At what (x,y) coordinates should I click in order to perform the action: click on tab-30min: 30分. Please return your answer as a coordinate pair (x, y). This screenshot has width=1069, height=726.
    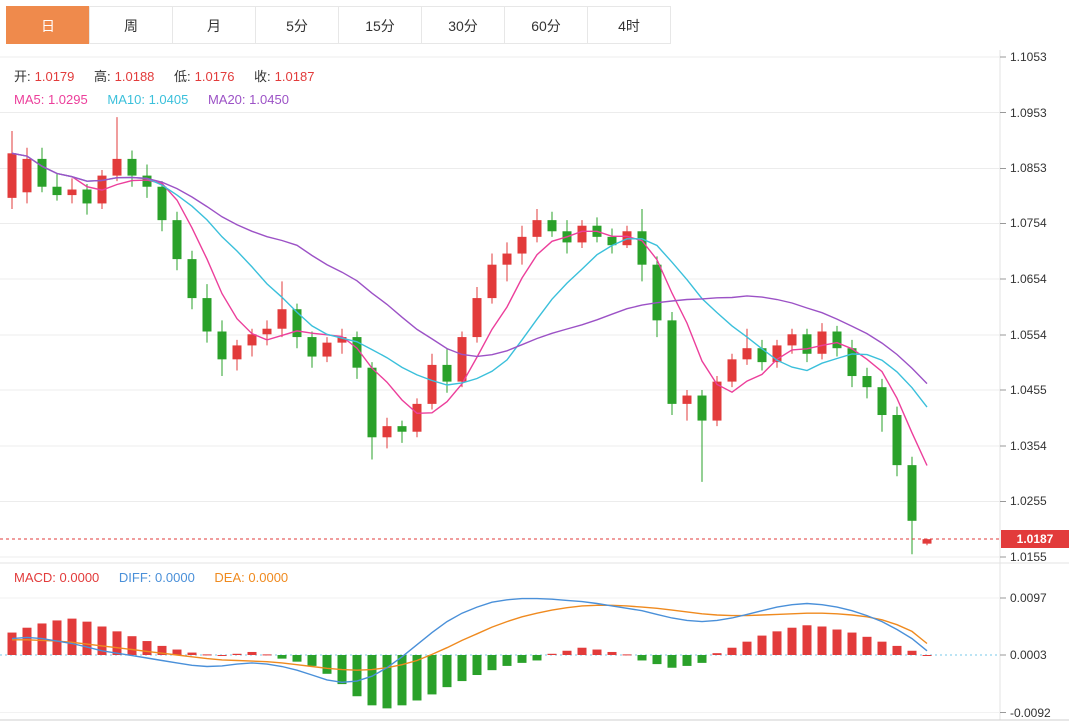
    Looking at the image, I should click on (463, 25).